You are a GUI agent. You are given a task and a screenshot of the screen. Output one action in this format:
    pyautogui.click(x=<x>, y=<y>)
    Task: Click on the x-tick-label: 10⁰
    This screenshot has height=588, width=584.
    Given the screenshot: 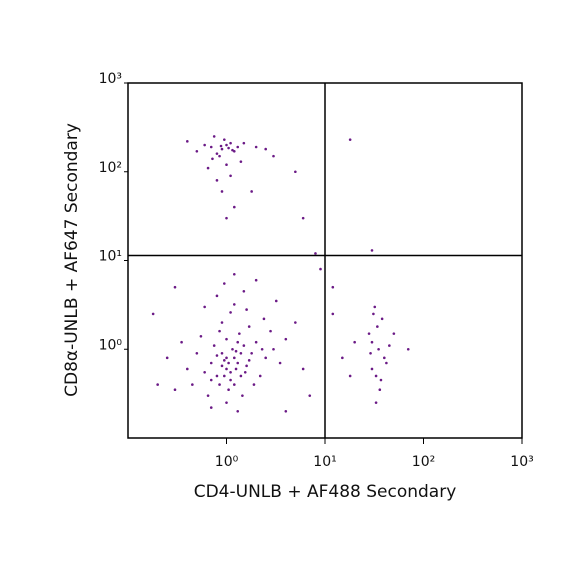 What is the action you would take?
    pyautogui.click(x=227, y=462)
    